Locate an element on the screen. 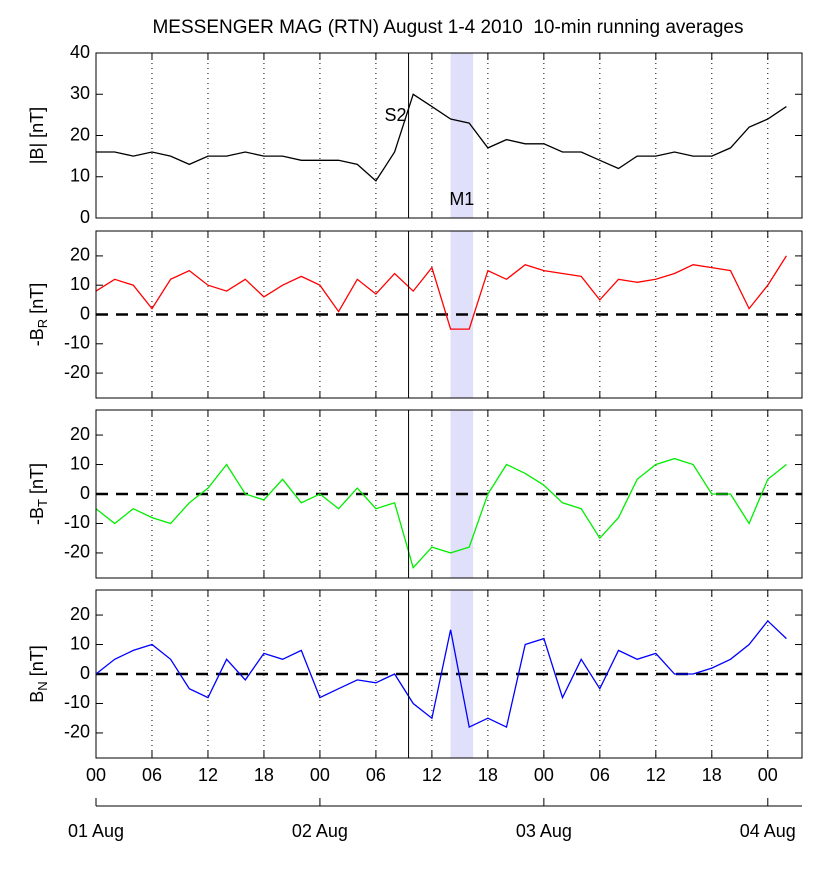  y-axis-label-part: B is located at coordinates (37, 697).